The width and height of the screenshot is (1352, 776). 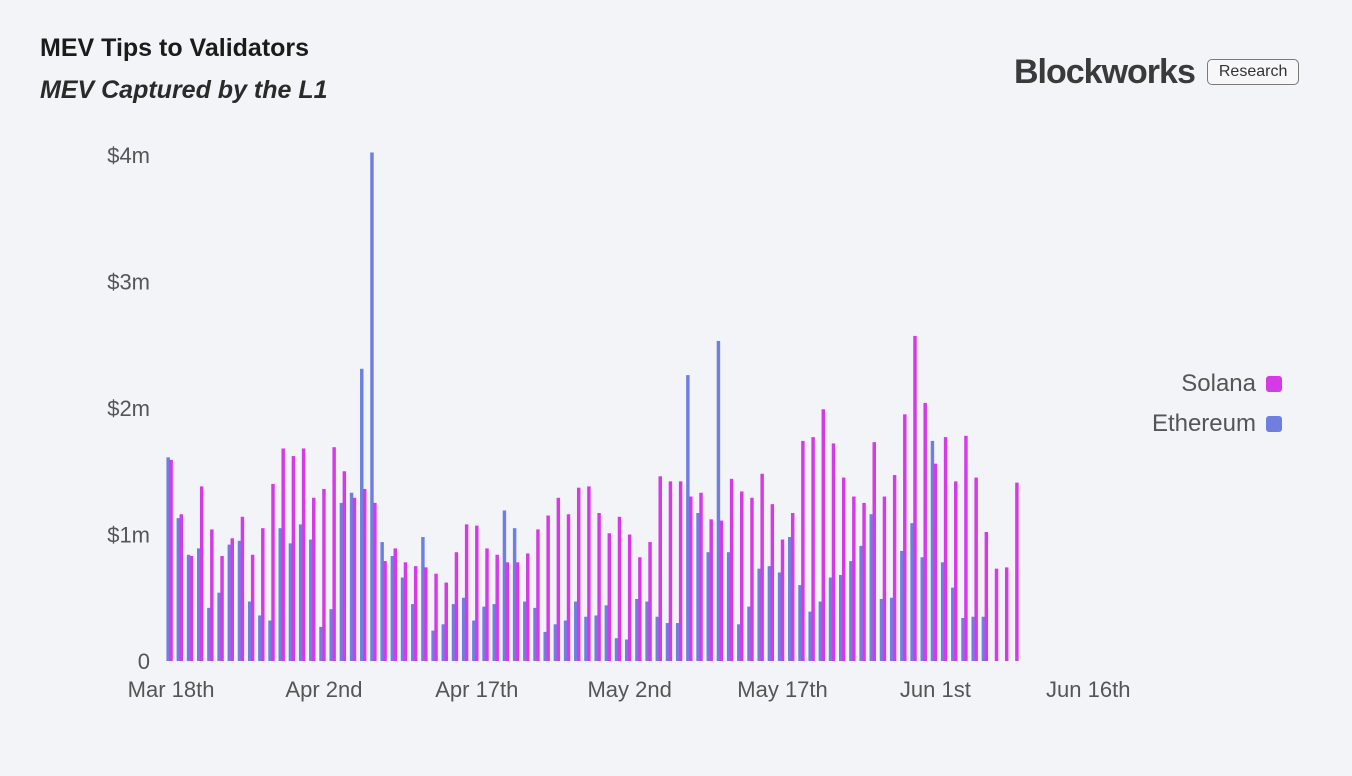 What do you see at coordinates (629, 689) in the screenshot?
I see `x-tick-label: May 2nd` at bounding box center [629, 689].